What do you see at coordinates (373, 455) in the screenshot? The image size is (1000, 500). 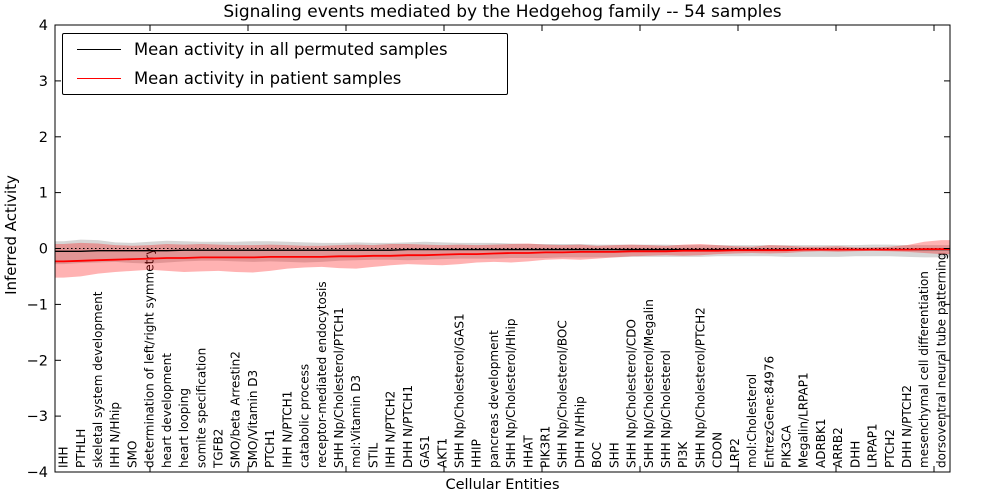 I see `x-tick-label: STIL` at bounding box center [373, 455].